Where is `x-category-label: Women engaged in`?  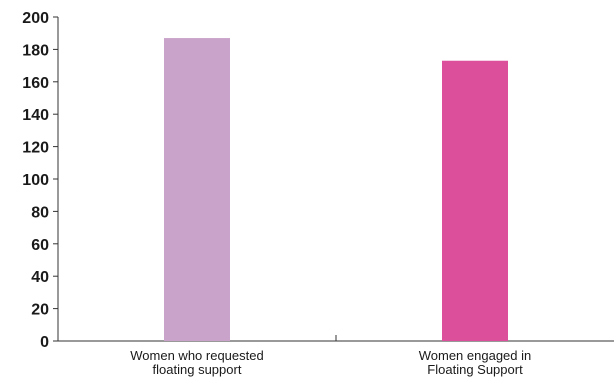
x-category-label: Women engaged in is located at coordinates (475, 355).